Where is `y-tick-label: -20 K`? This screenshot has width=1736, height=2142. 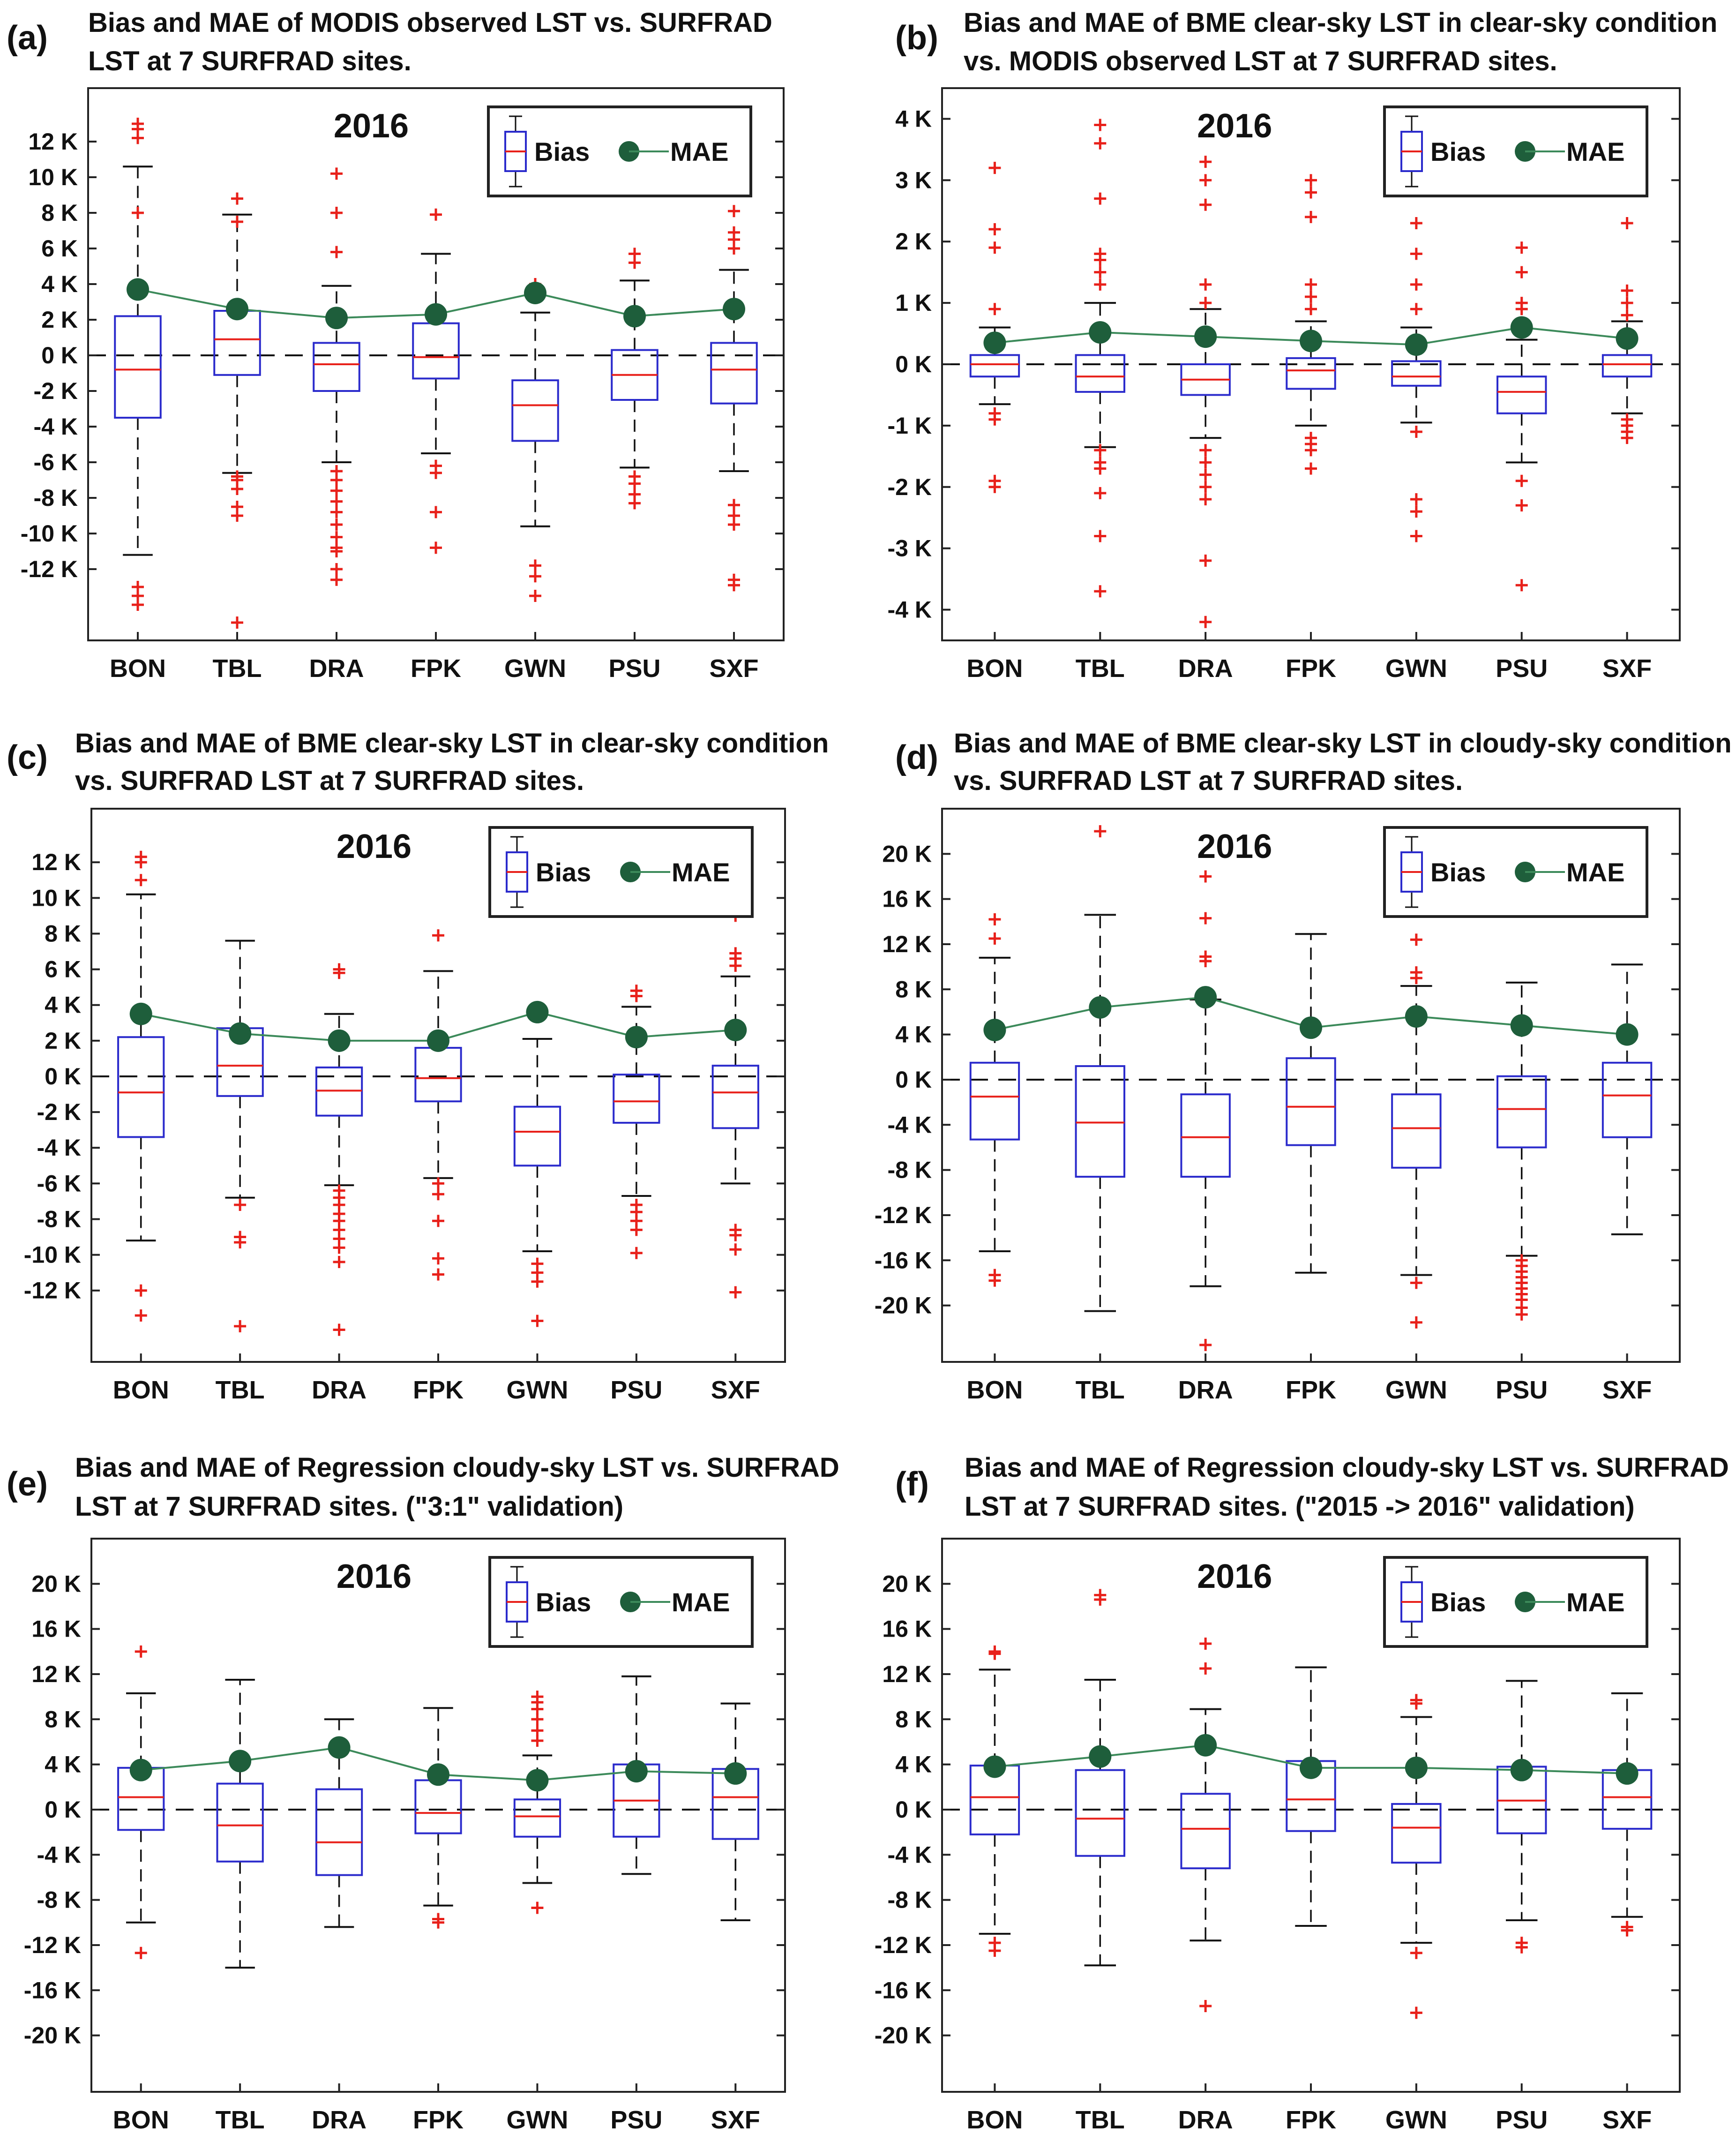
y-tick-label: -20 K is located at coordinates (53, 2035).